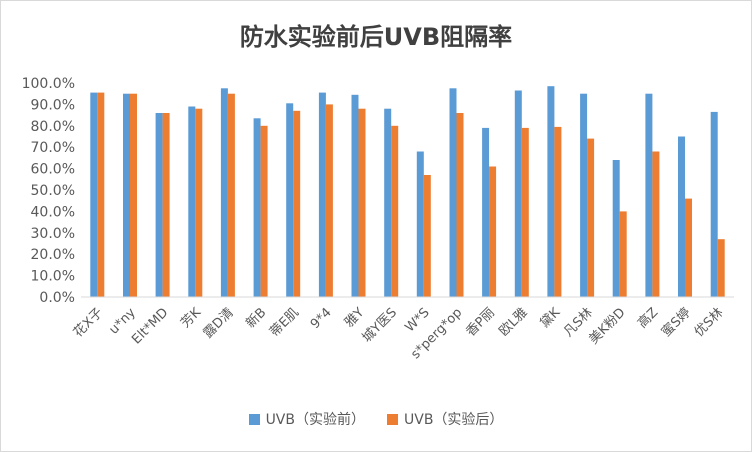 This screenshot has width=752, height=452. I want to click on x-category-label: 雅Y, so click(354, 317).